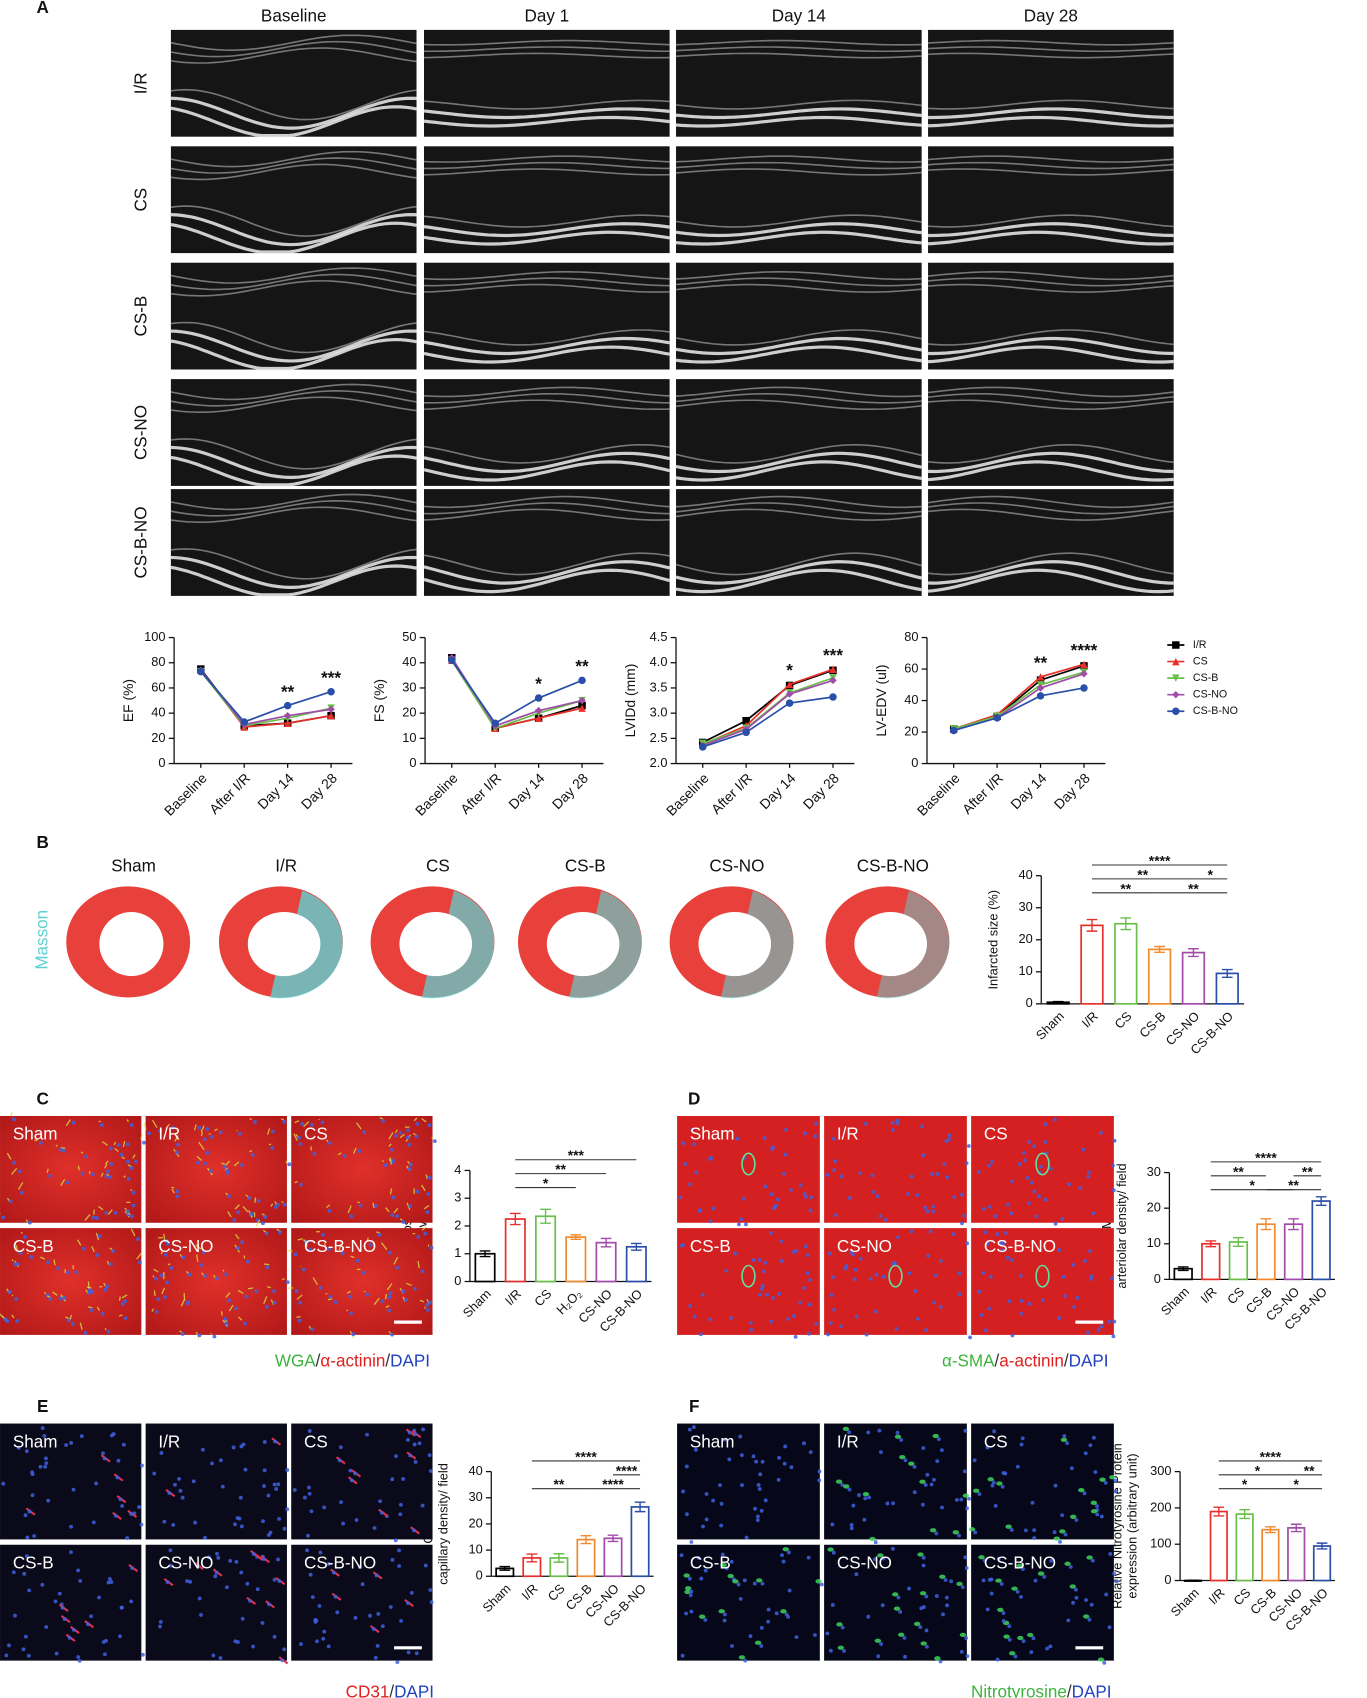  What do you see at coordinates (768, 722) in the screenshot?
I see `series-line` at bounding box center [768, 722].